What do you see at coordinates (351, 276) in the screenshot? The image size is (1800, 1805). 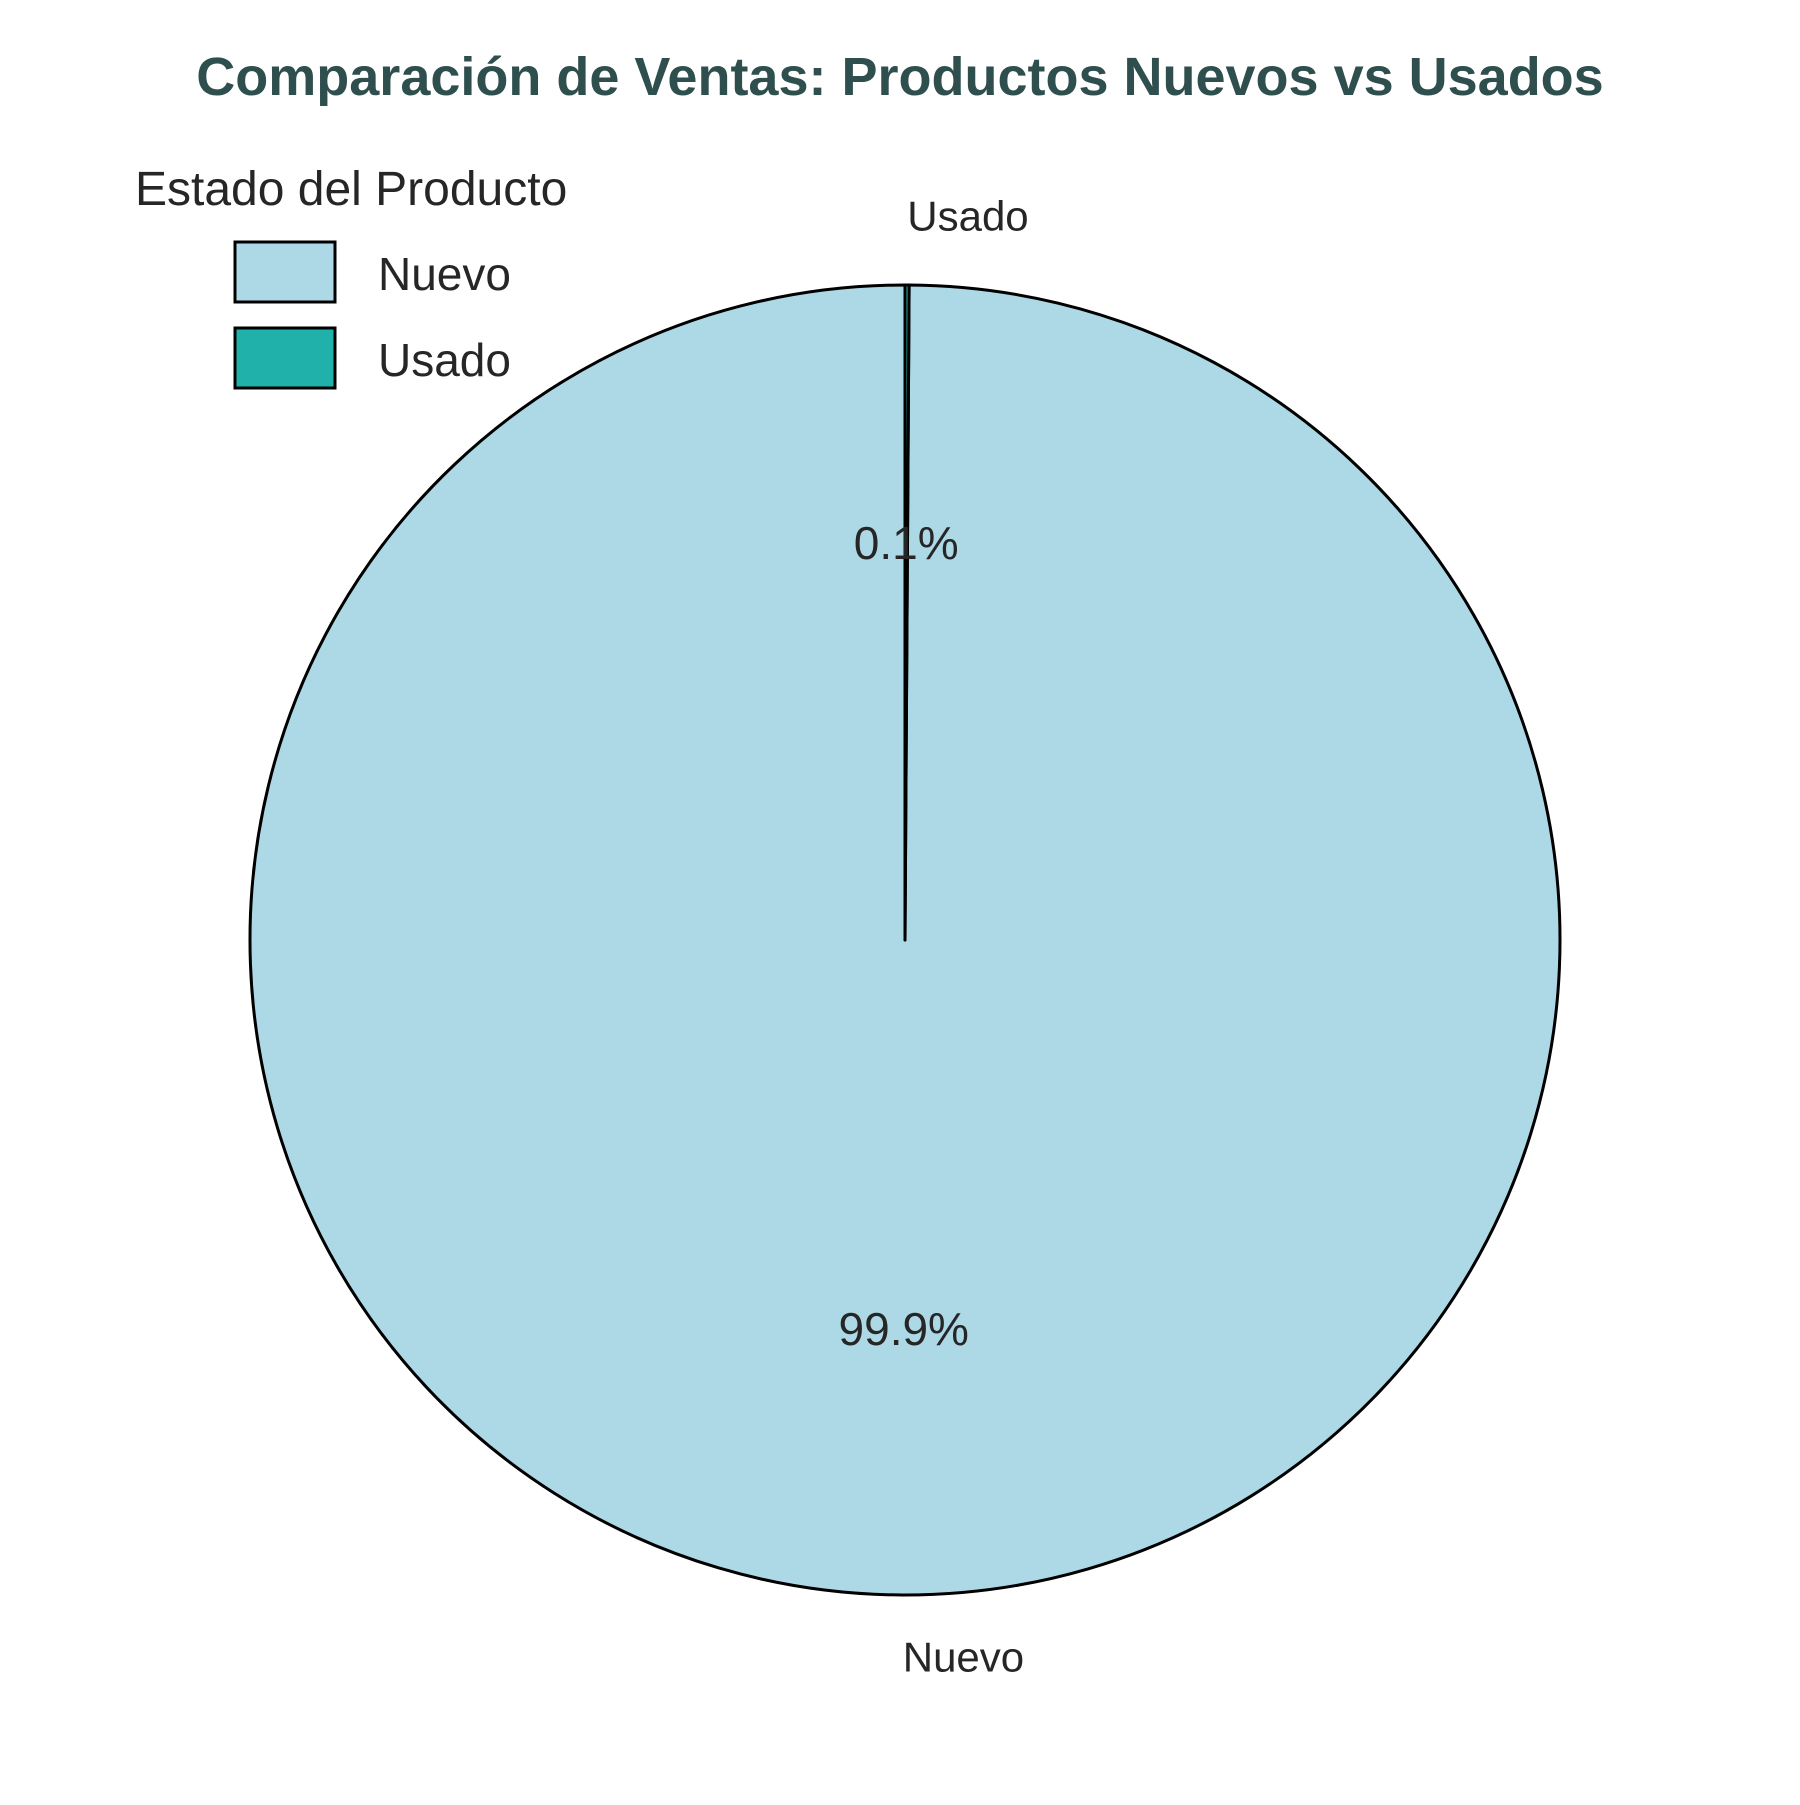 I see `legend: Estado del Producto Nuevo Usado` at bounding box center [351, 276].